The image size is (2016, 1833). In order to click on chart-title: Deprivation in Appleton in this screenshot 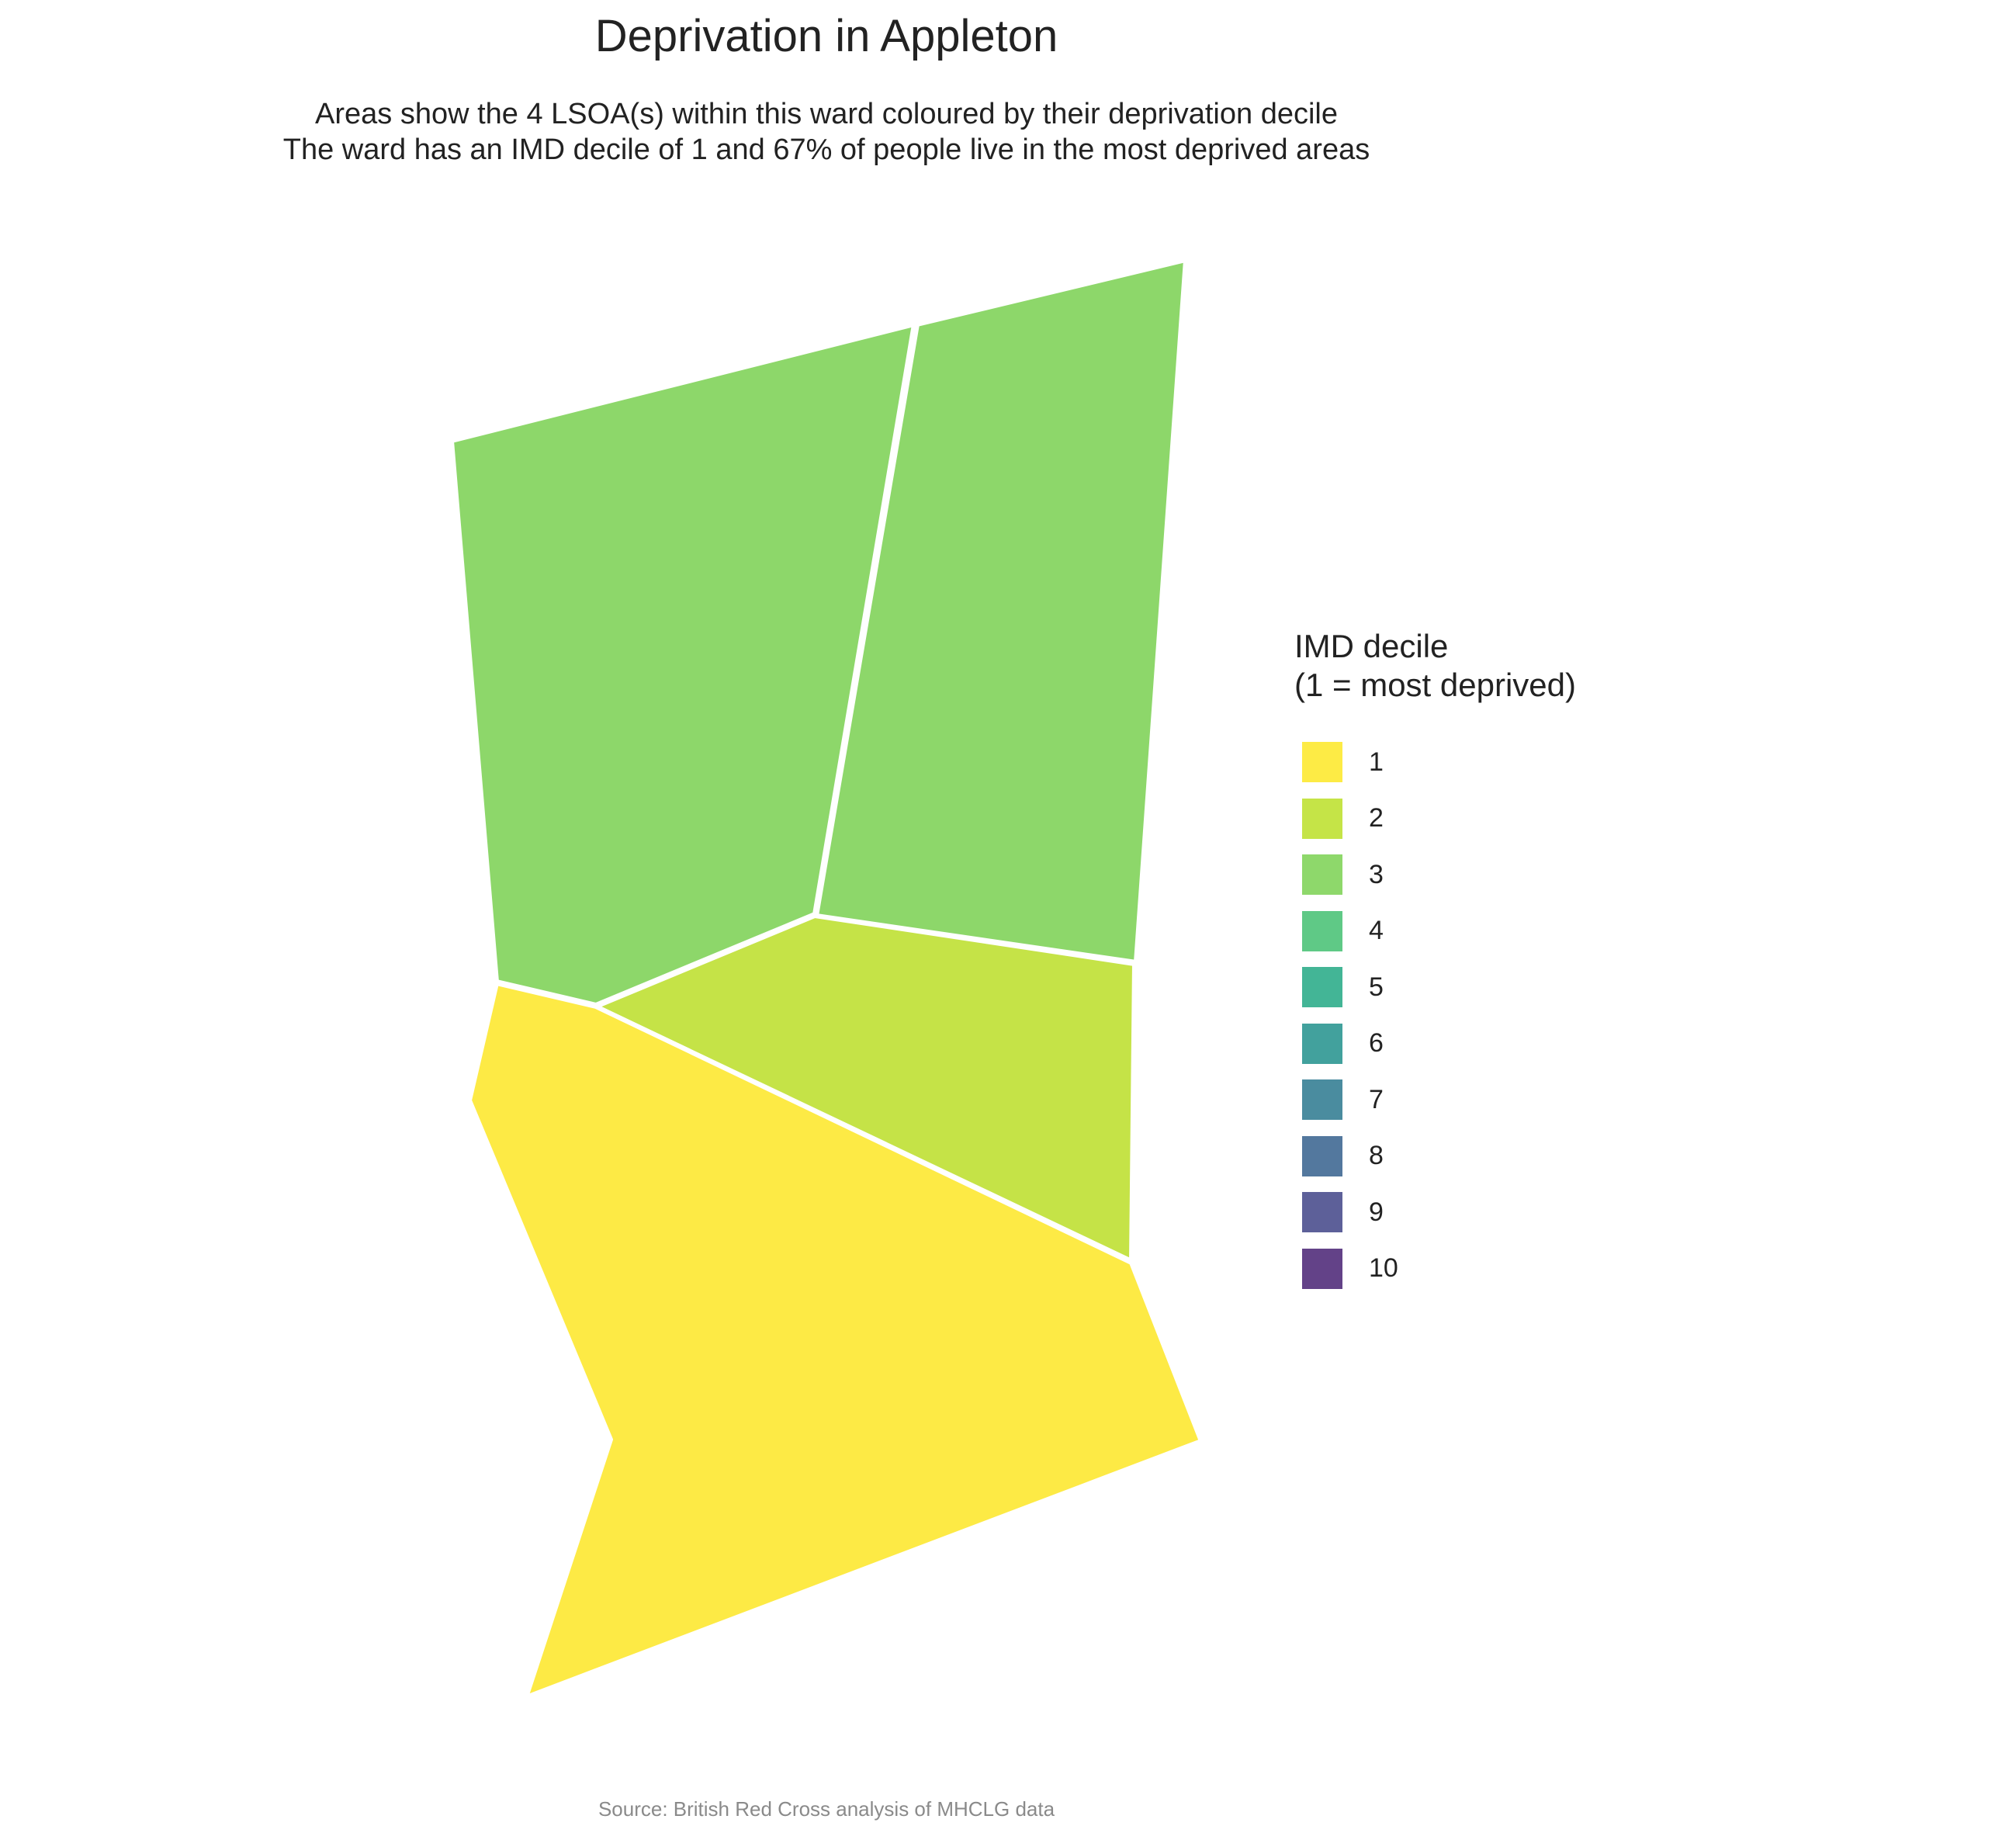, I will do `click(826, 36)`.